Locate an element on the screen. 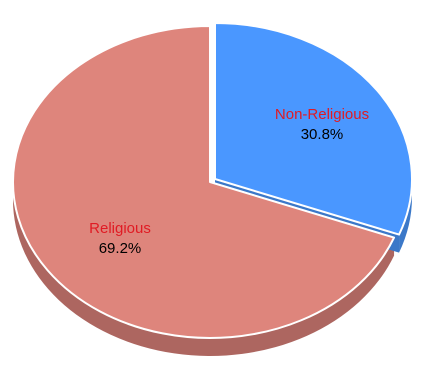 This screenshot has height=385, width=423. slice-label-religious: Religious is located at coordinates (120, 228).